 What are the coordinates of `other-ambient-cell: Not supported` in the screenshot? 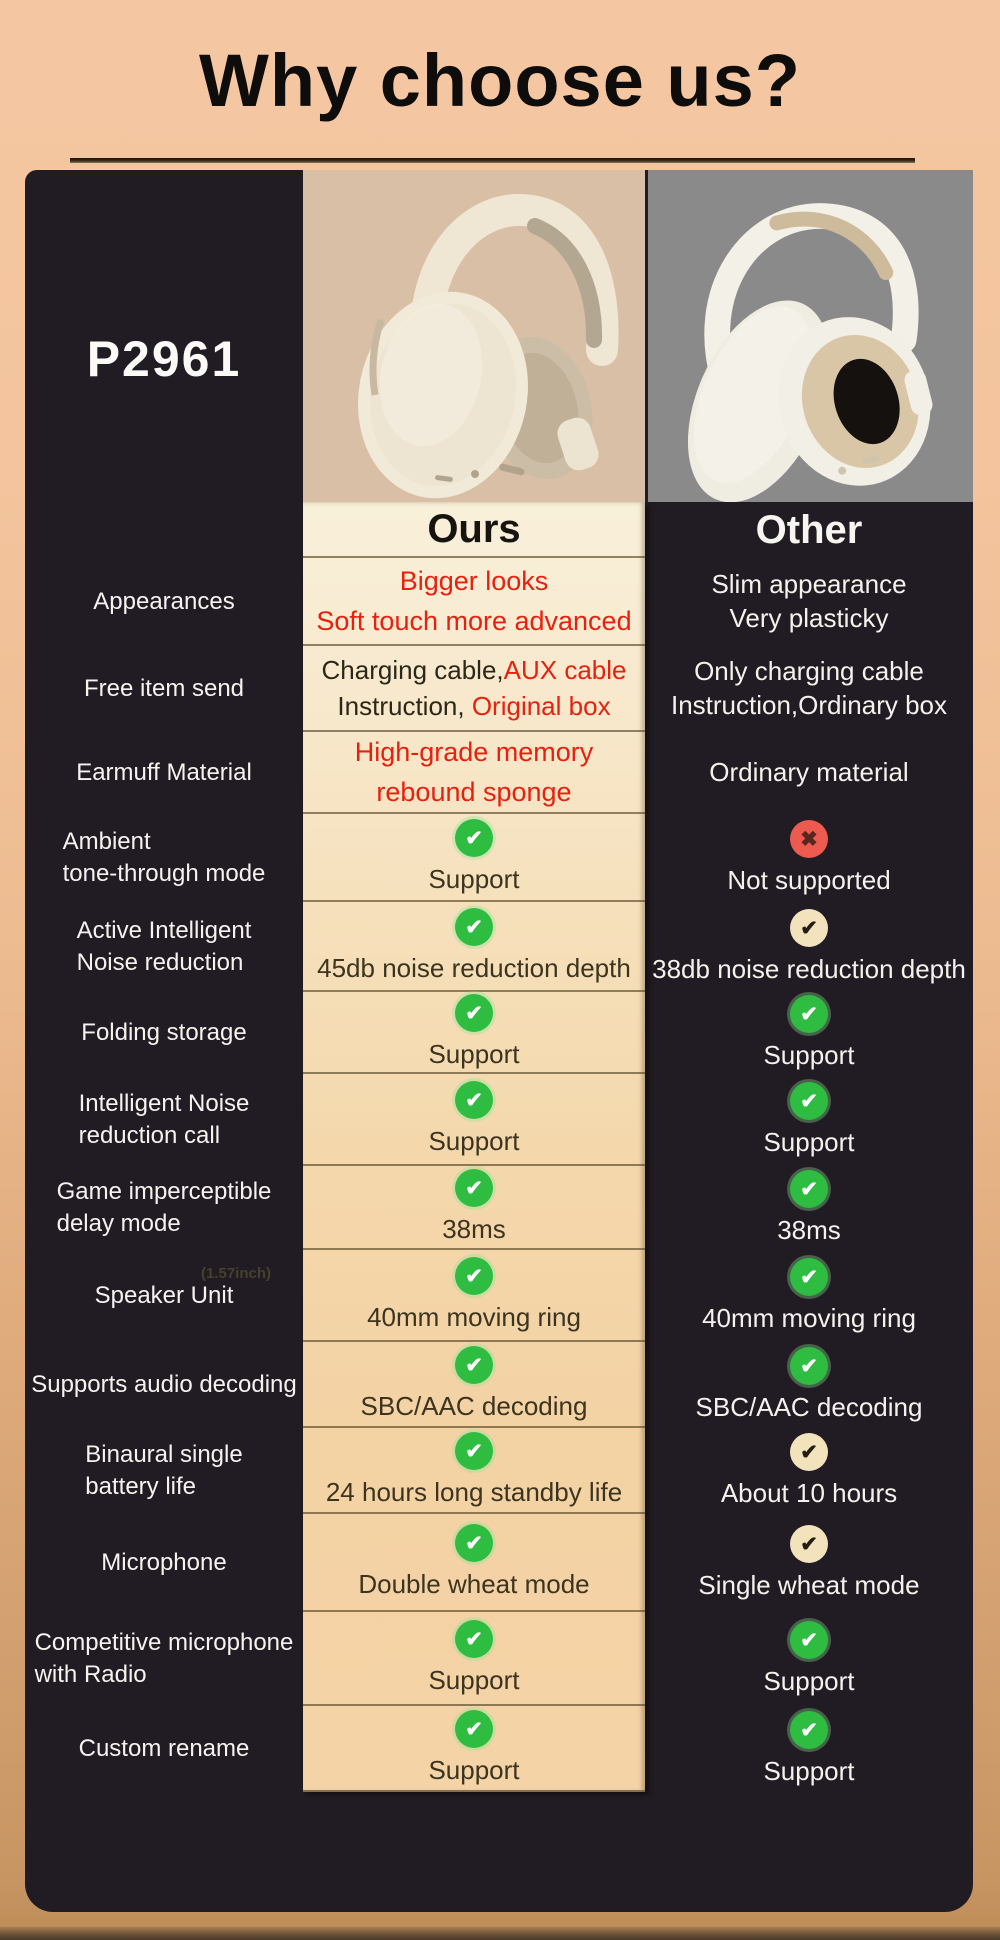 It's located at (809, 858).